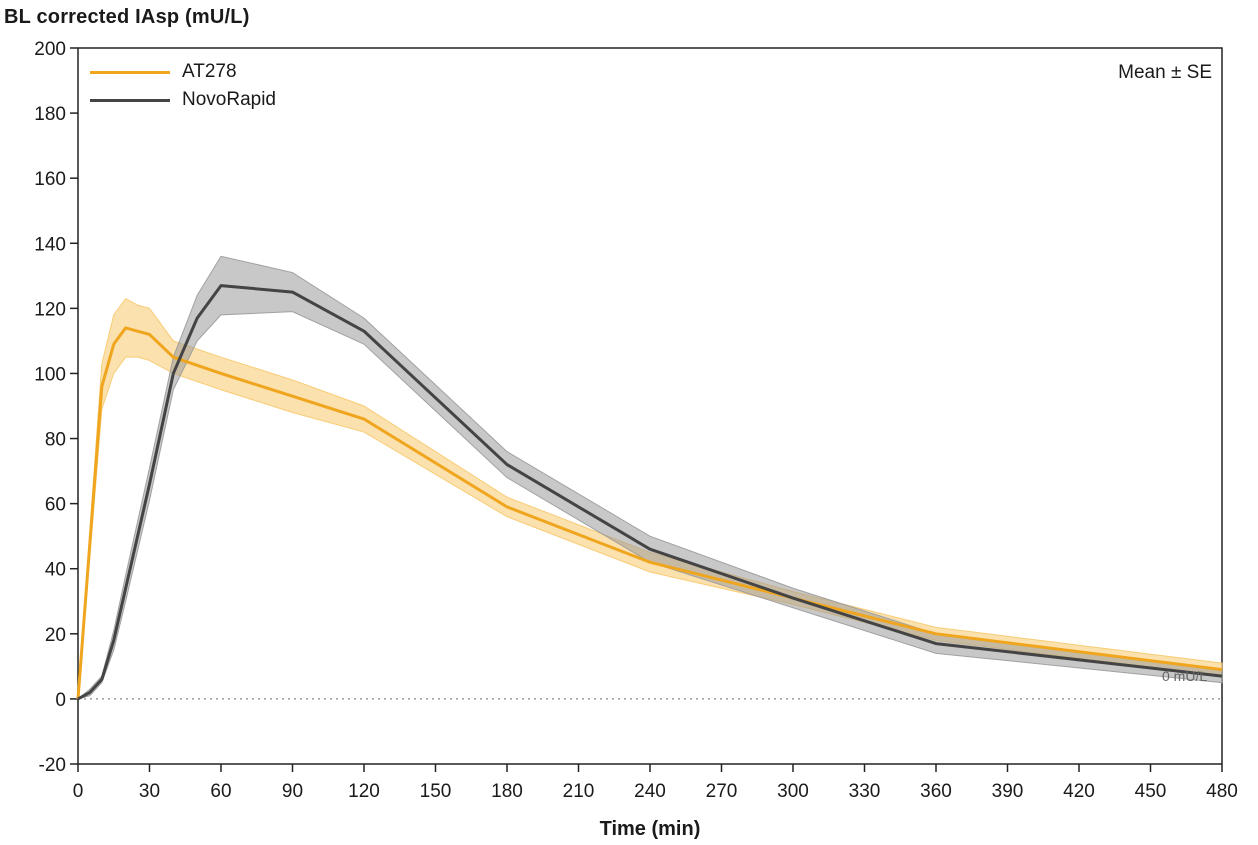  I want to click on x-tick-label: 180, so click(507, 791).